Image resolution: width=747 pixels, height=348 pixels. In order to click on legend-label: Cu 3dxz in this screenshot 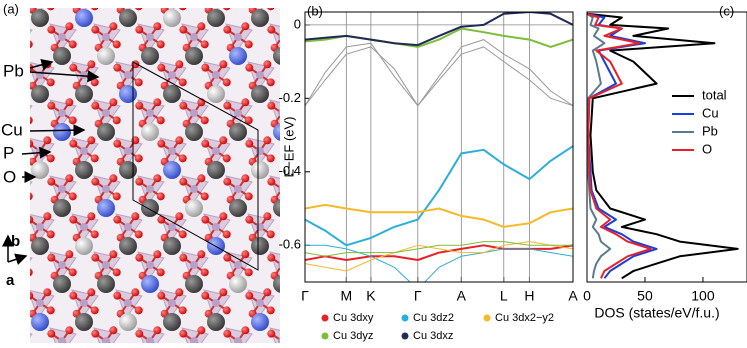, I will do `click(433, 336)`.